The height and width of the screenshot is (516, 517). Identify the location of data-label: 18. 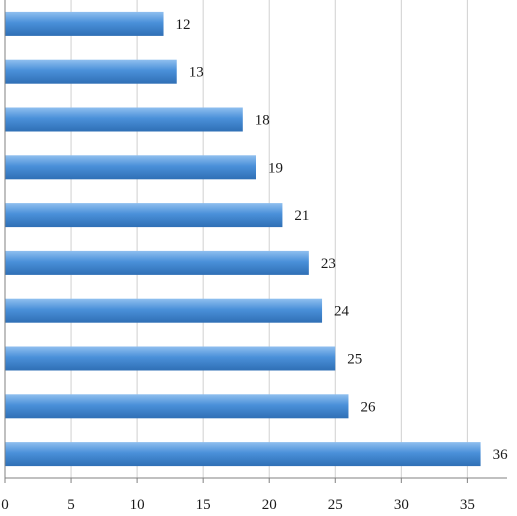
(262, 121).